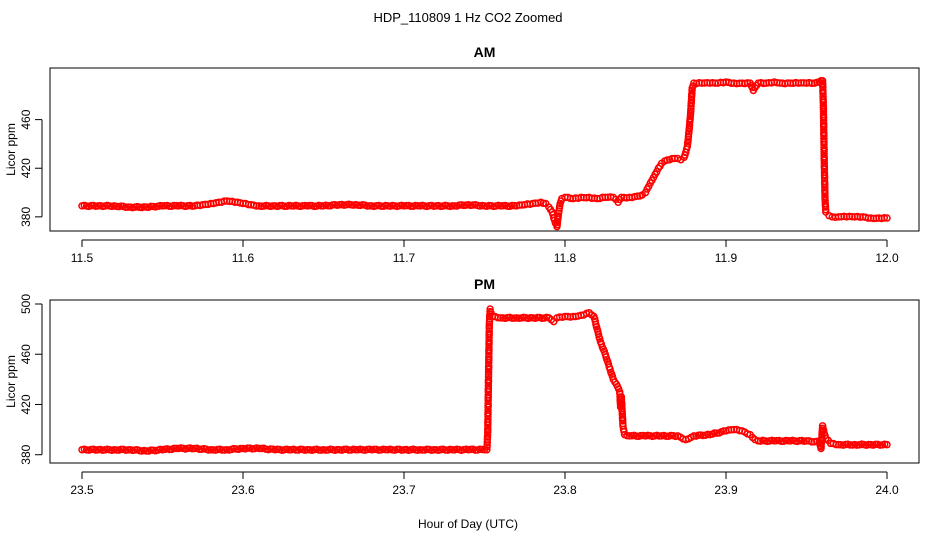  I want to click on y-tick-label-pm: 380, so click(26, 454).